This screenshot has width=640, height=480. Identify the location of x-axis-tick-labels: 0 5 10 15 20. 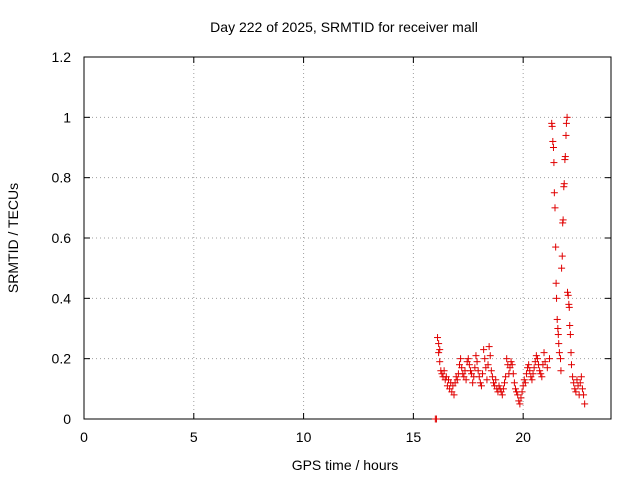
(305, 437).